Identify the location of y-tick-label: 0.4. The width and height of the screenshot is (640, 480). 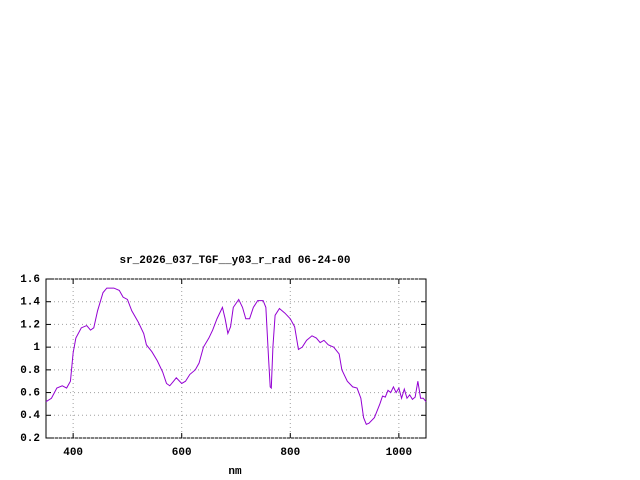
(30, 416).